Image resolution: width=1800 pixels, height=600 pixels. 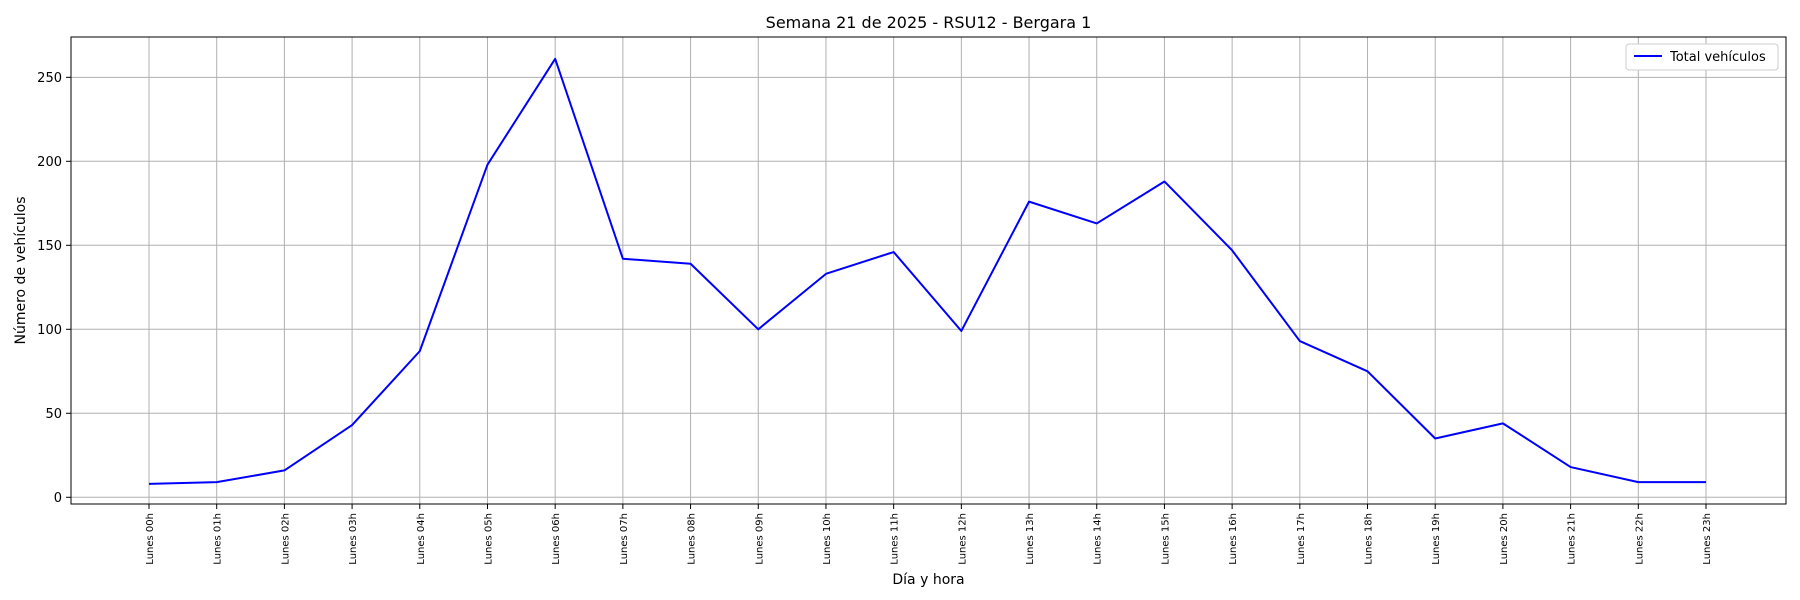 What do you see at coordinates (895, 539) in the screenshot?
I see `x-tick-label: Lunes 11h` at bounding box center [895, 539].